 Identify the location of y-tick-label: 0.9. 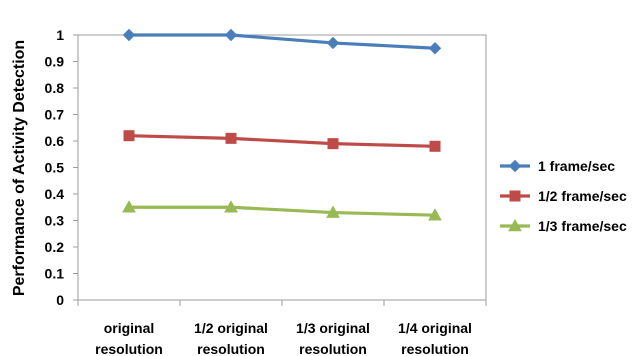
(55, 62).